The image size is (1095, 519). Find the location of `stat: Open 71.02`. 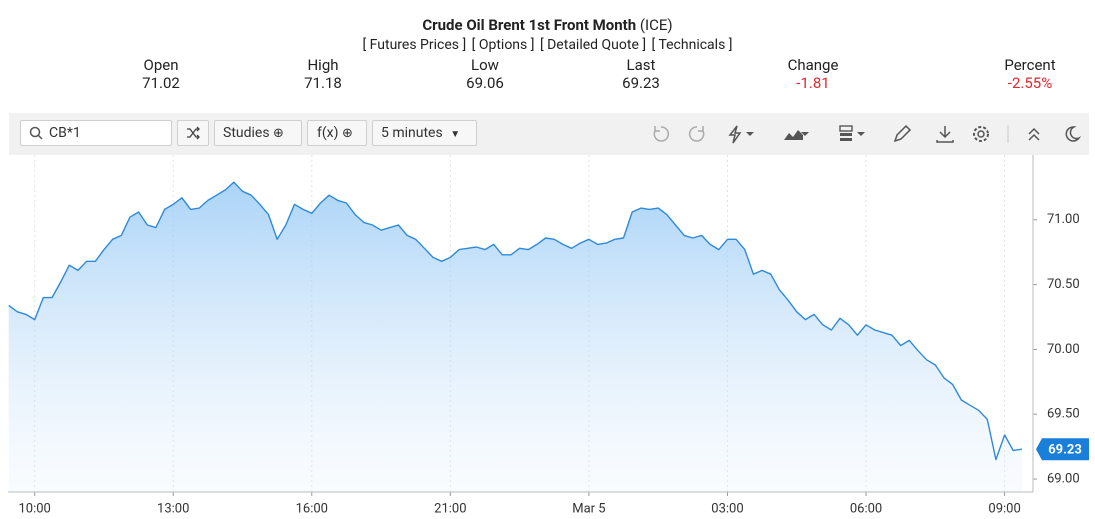

stat: Open 71.02 is located at coordinates (161, 74).